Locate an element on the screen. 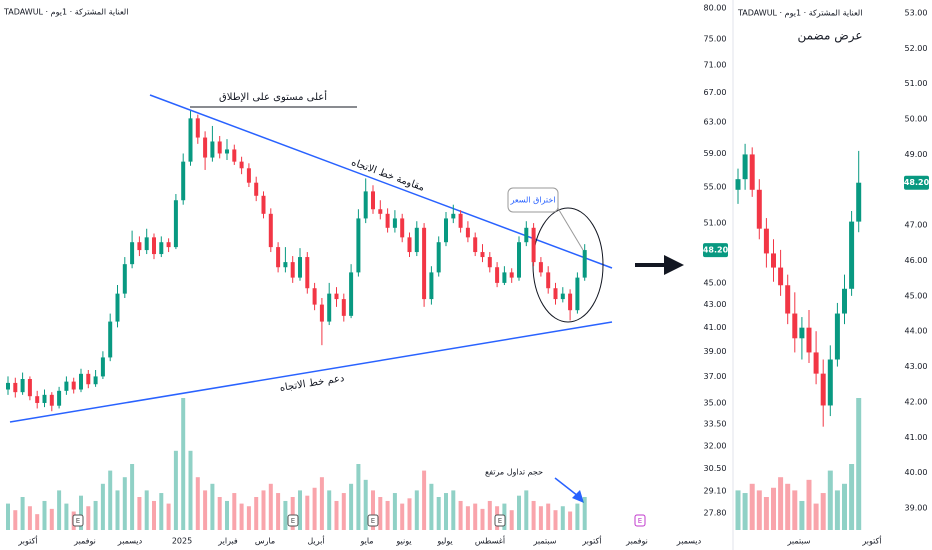 The image size is (932, 550). y-tick-label: 33.50 is located at coordinates (715, 423).